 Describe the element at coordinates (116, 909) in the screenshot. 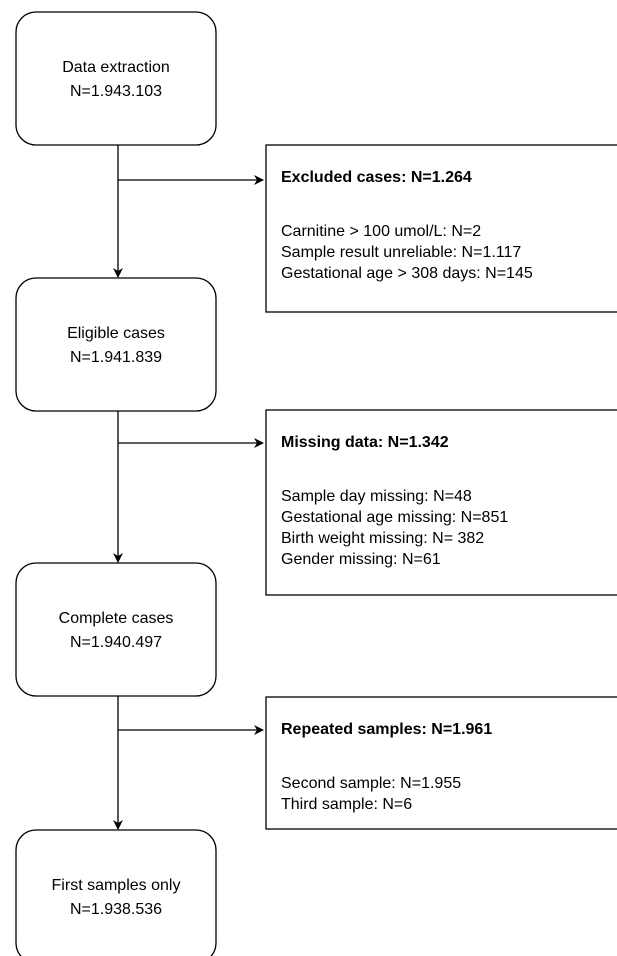

I see `node-count: N=1.938.536` at that location.